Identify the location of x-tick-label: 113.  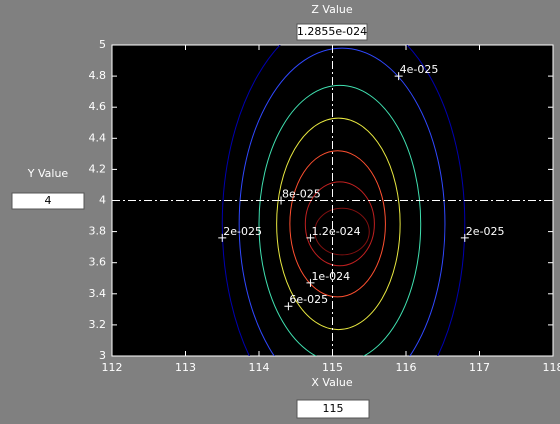
(185, 367).